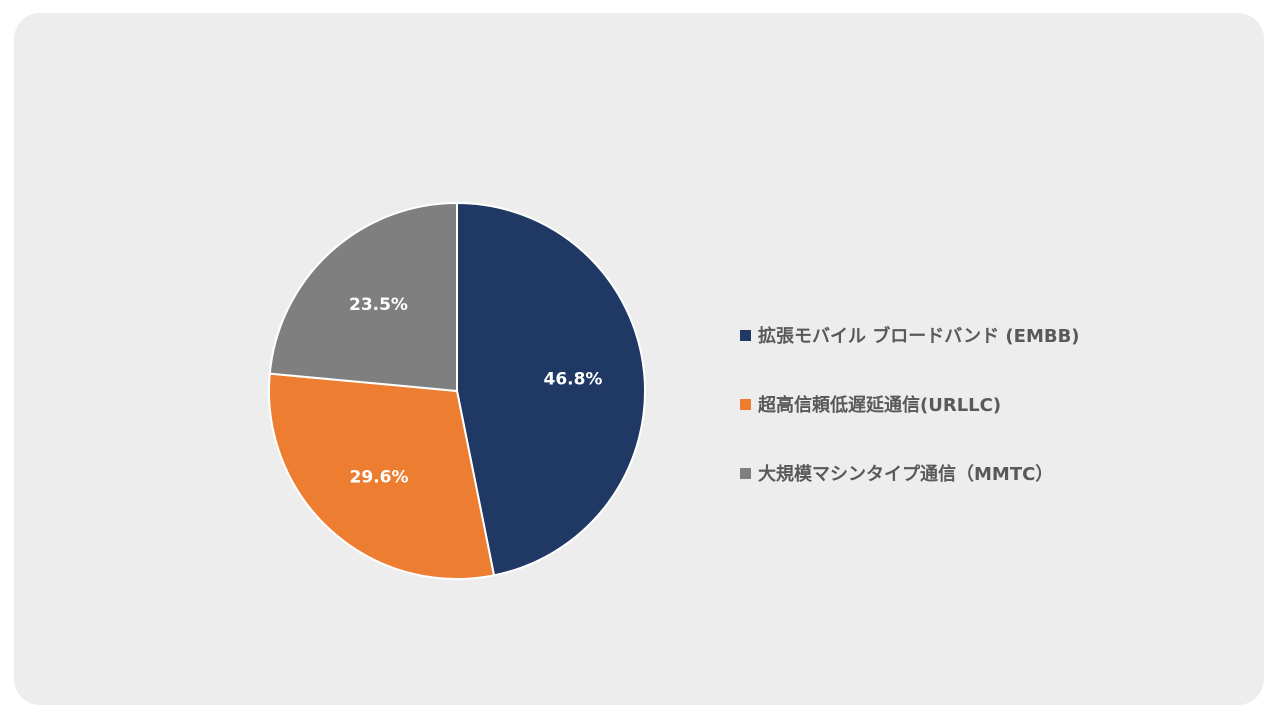  I want to click on pie-slice-urllc, so click(382, 476).